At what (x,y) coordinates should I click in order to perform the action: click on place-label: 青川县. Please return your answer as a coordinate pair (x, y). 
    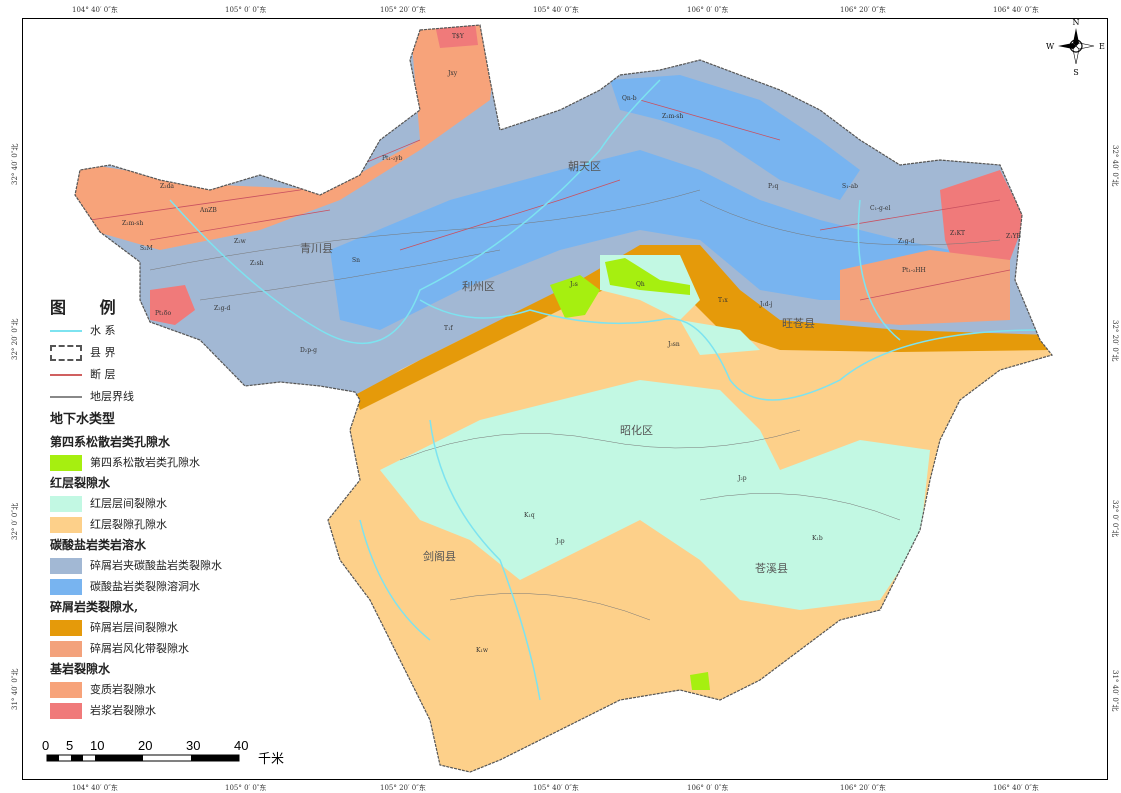
    Looking at the image, I should click on (316, 248).